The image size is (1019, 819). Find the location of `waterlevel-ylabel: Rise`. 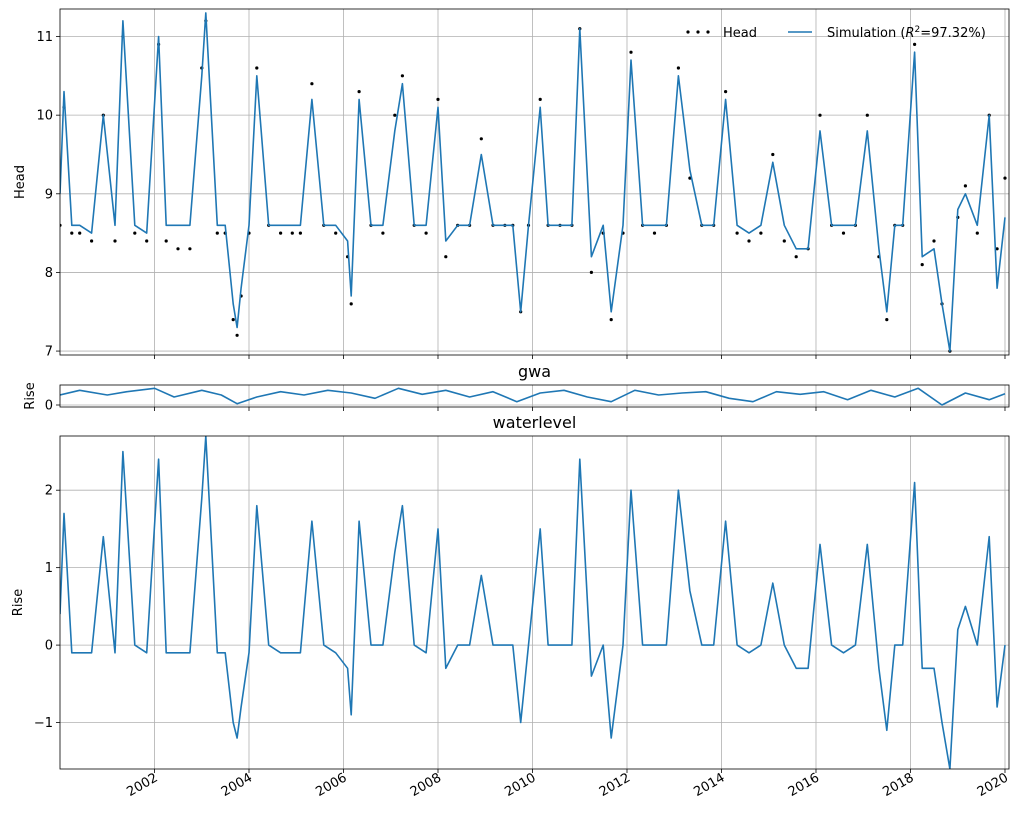

waterlevel-ylabel: Rise is located at coordinates (18, 602).